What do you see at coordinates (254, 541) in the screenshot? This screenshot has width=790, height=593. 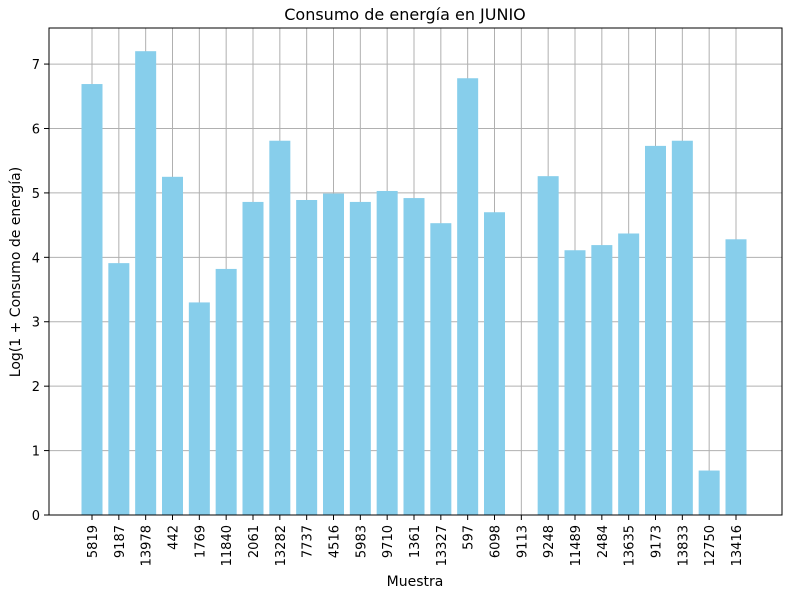 I see `x-tick-label: 2061` at bounding box center [254, 541].